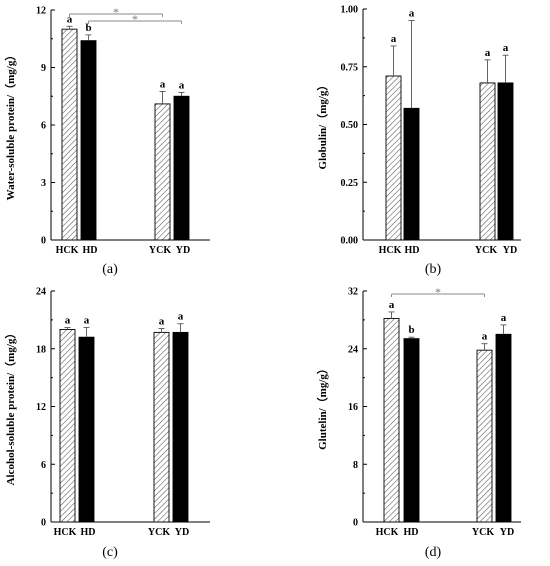  I want to click on y-tick-label: 9, so click(43, 68).